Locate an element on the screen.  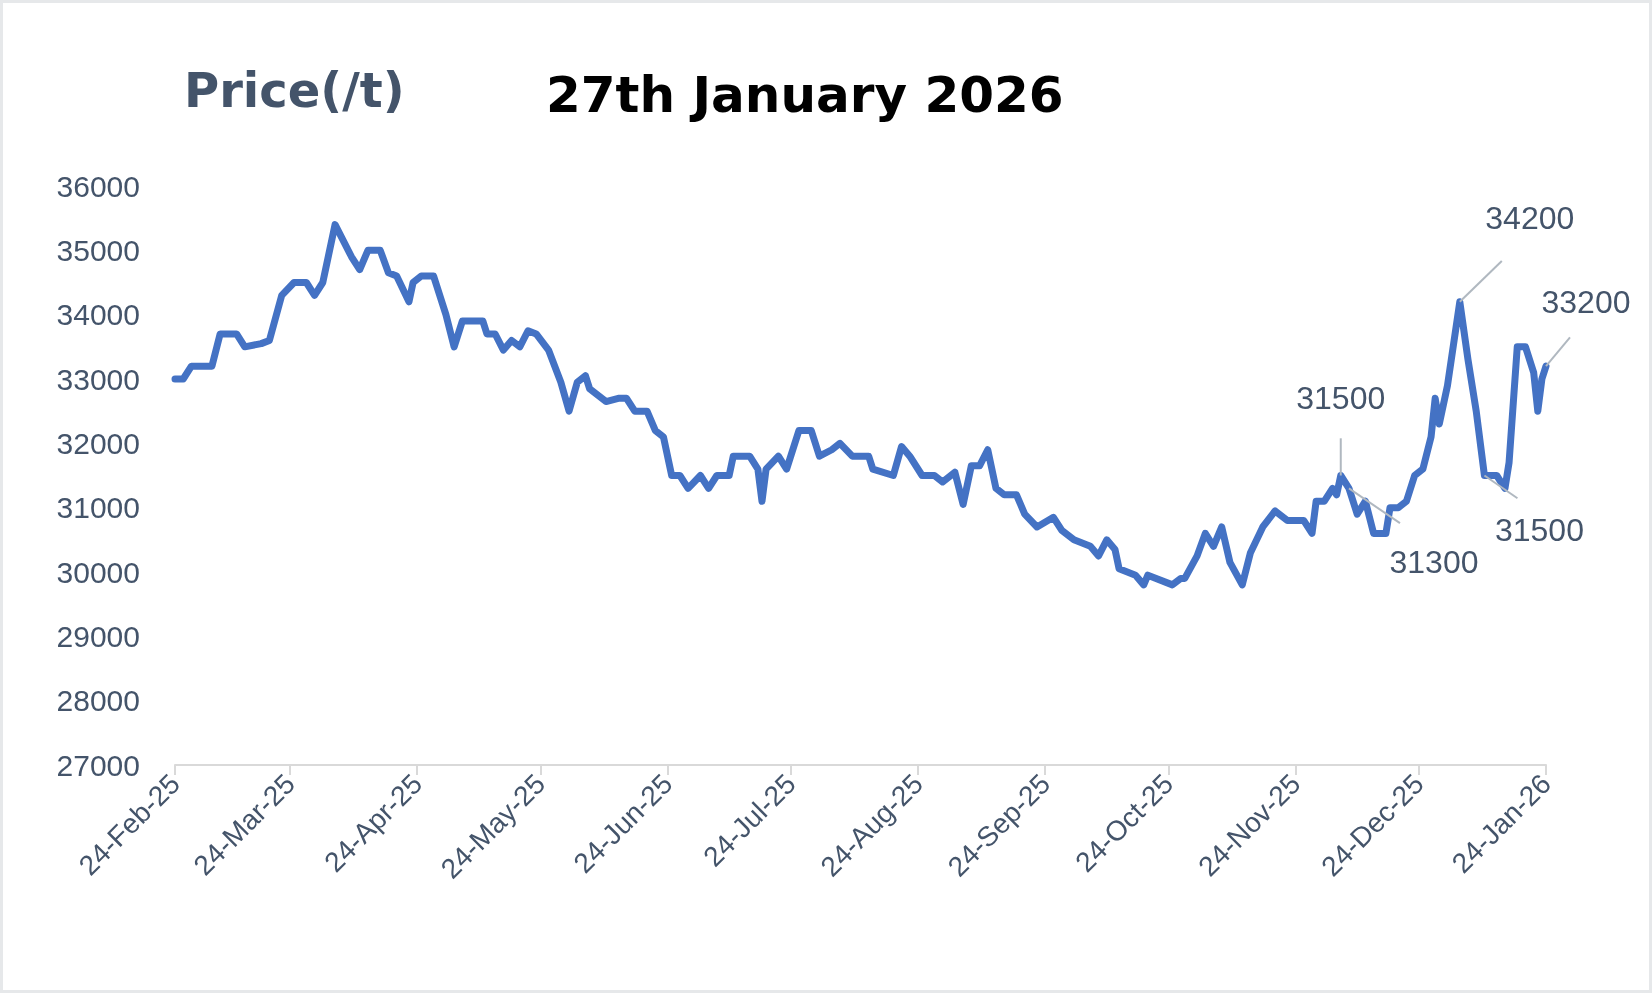
y-tick-label: 36000 is located at coordinates (98, 186).